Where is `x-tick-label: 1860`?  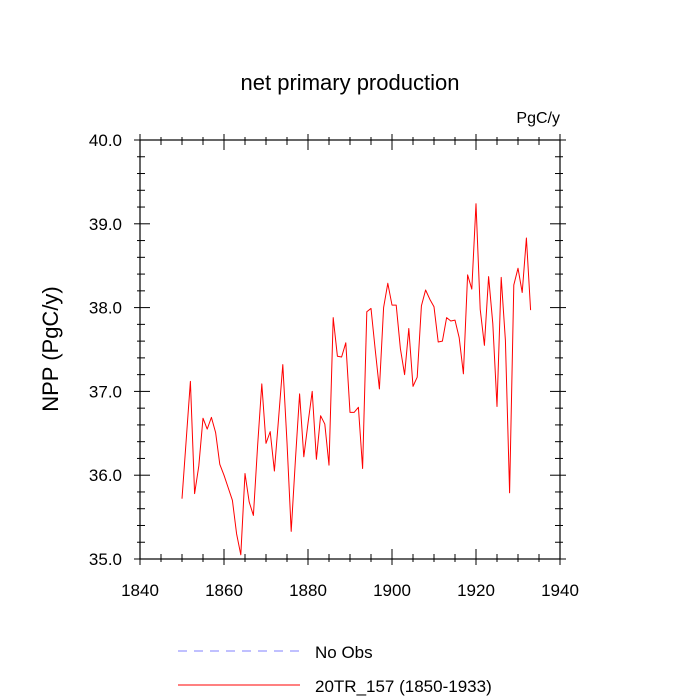
x-tick-label: 1860 is located at coordinates (224, 590).